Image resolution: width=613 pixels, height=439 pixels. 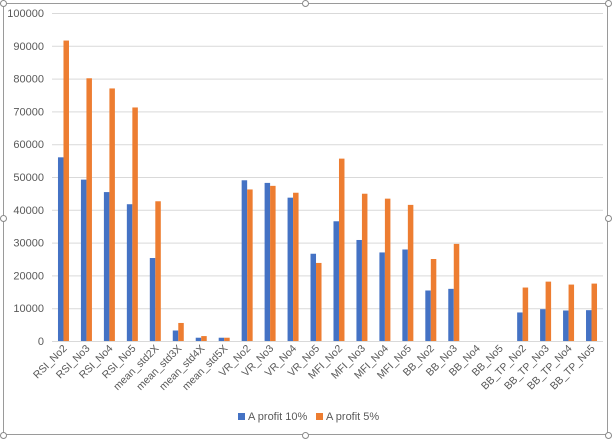 I want to click on bar-profit-10-mean-std4x, so click(x=198, y=339).